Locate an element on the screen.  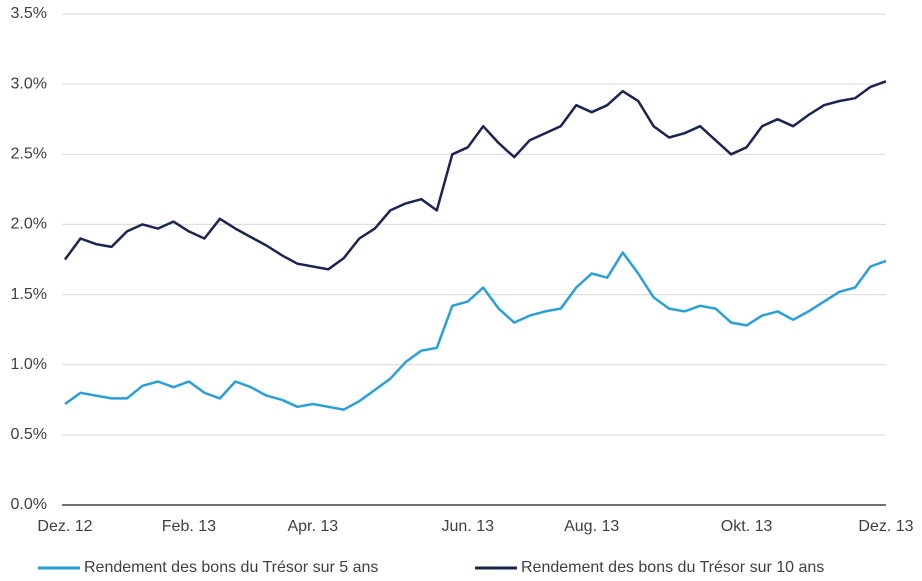
x-tick-label: Aug. 13 is located at coordinates (591, 526).